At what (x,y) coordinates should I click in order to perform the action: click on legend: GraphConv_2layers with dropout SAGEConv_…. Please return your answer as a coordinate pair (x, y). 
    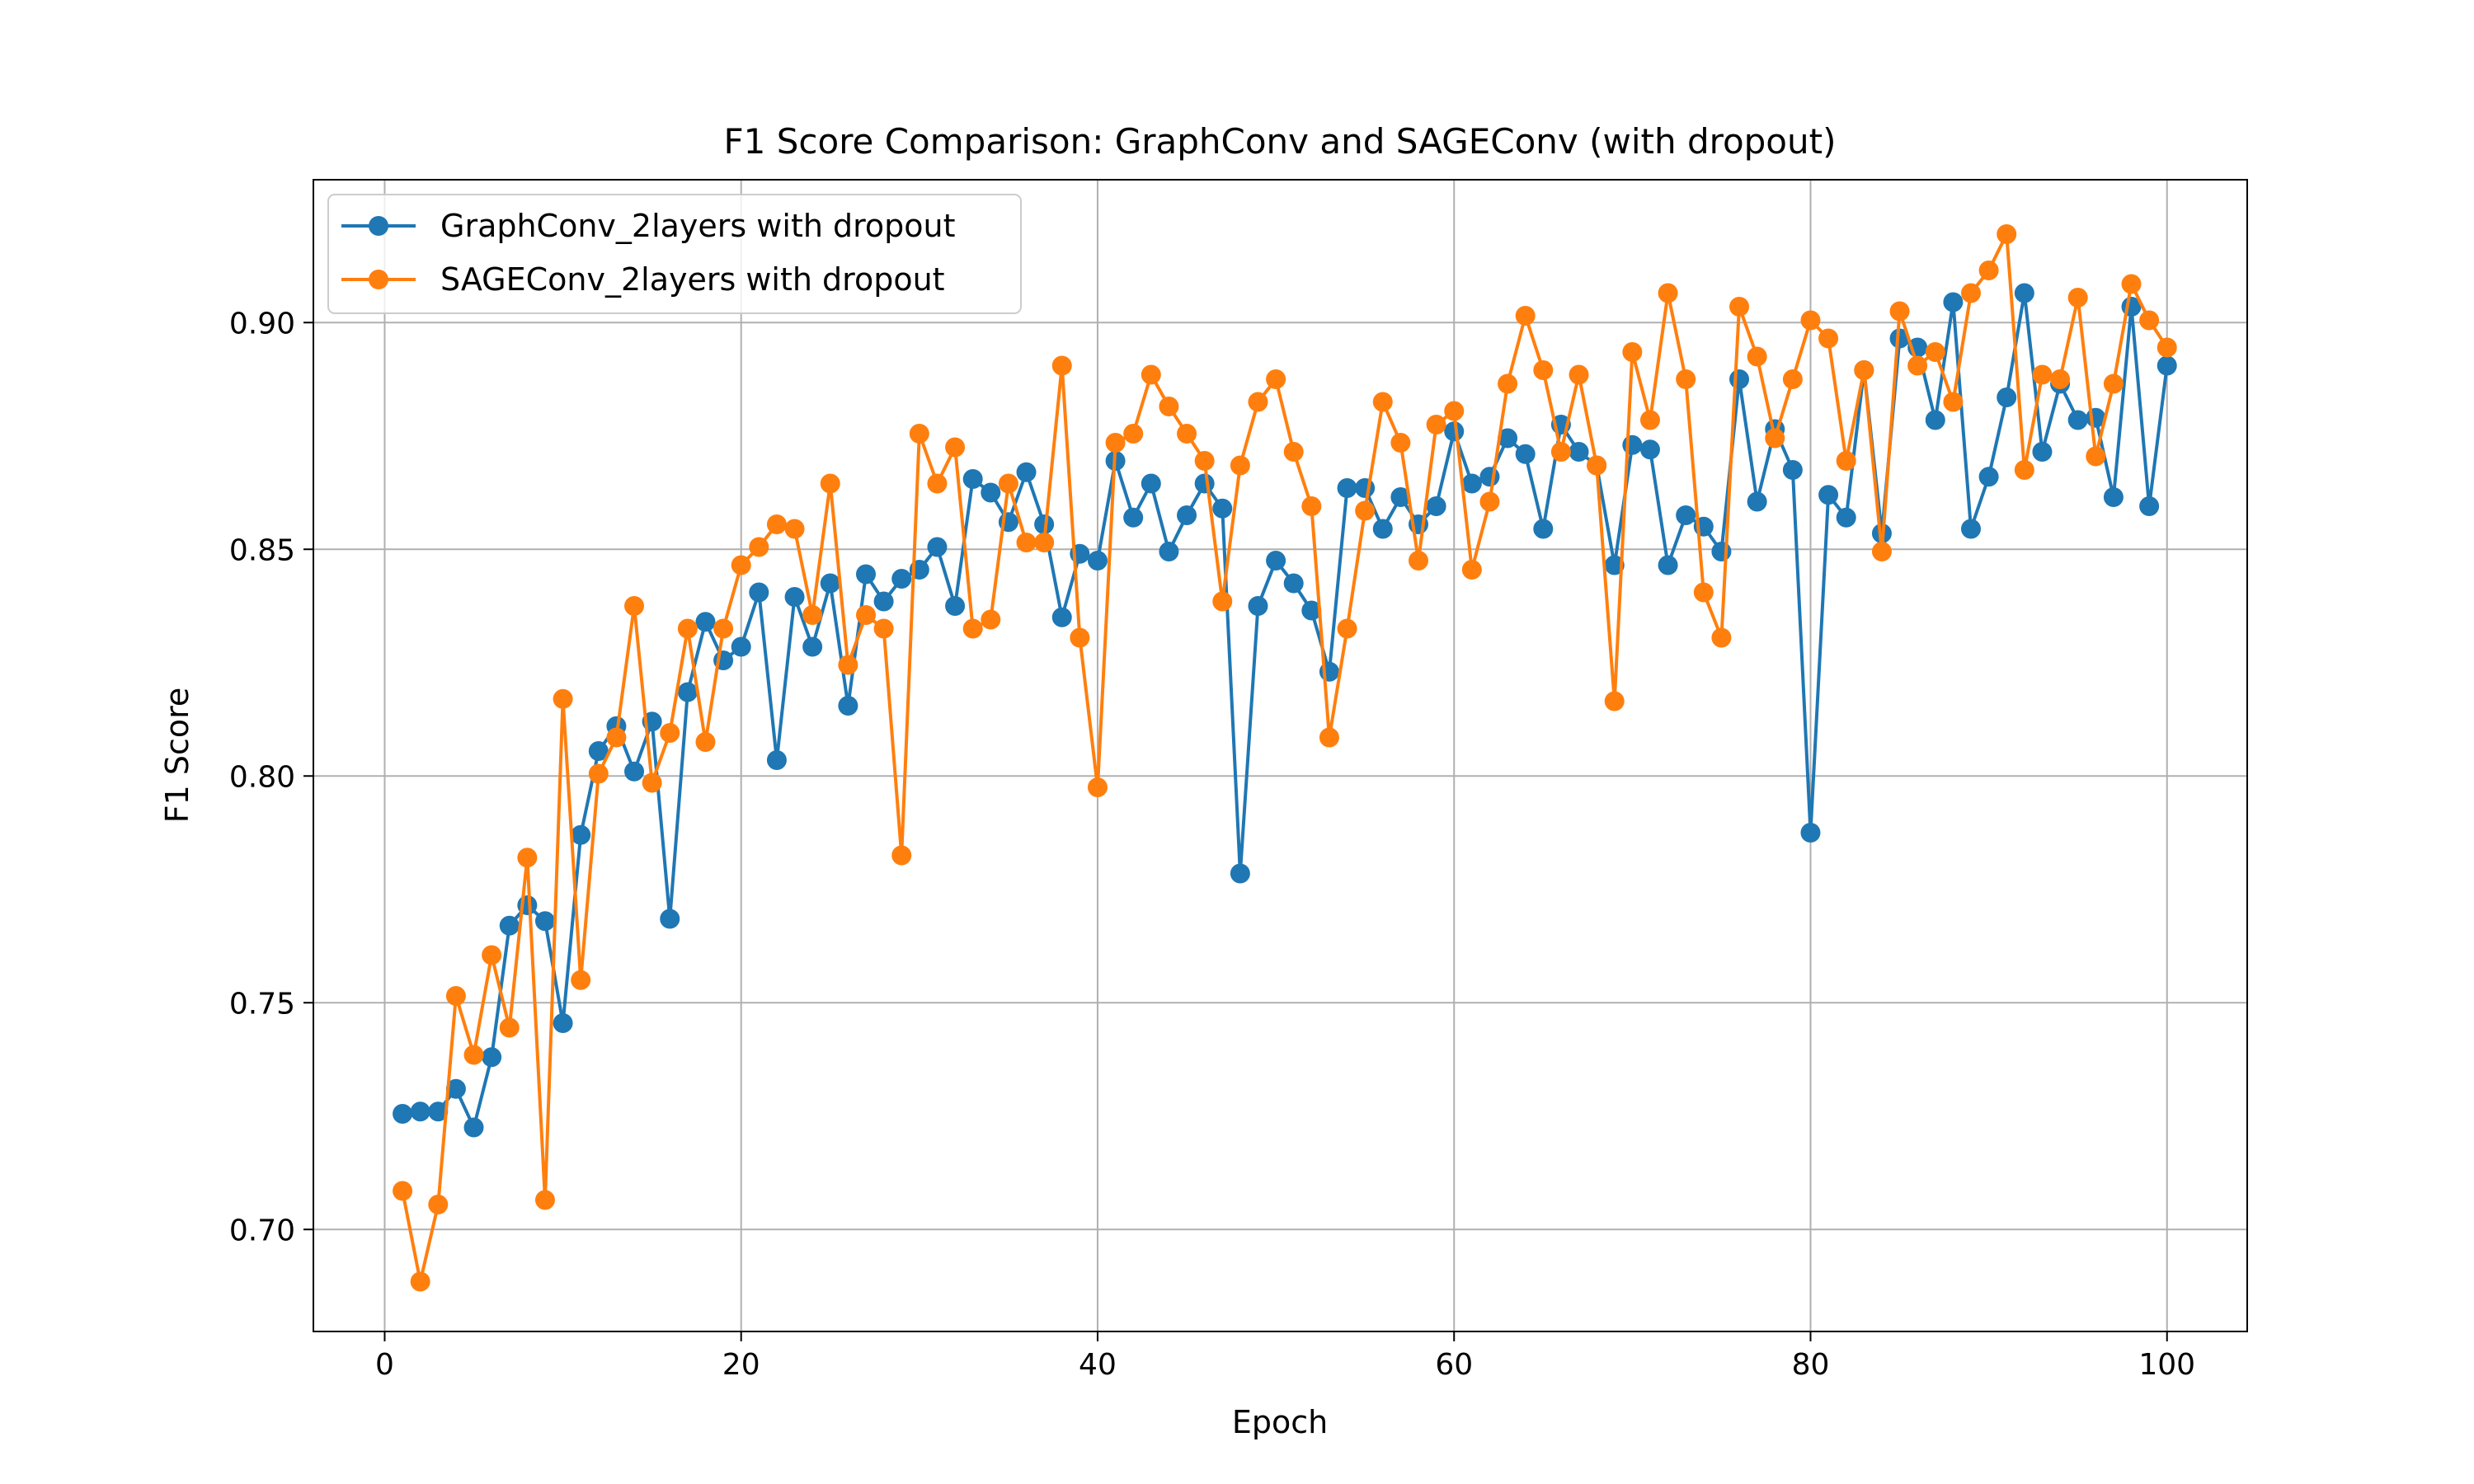
    Looking at the image, I should click on (674, 254).